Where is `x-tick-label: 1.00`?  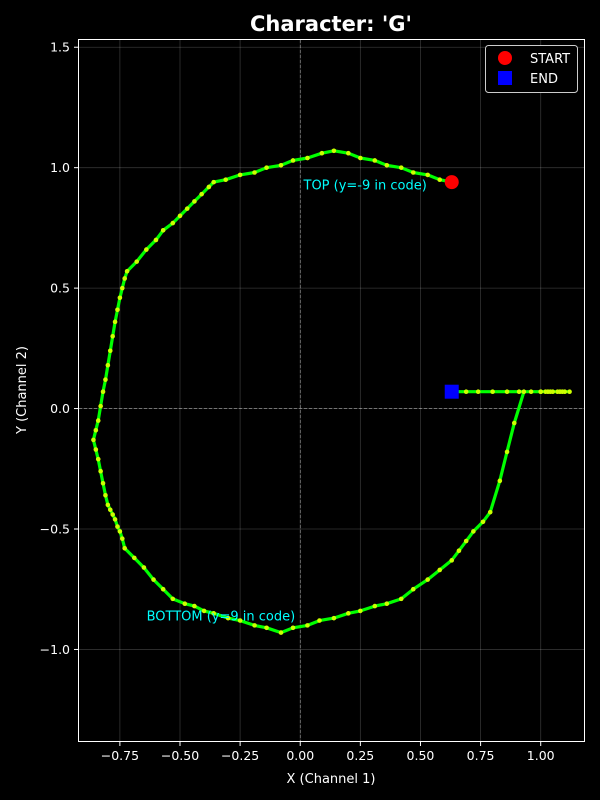
x-tick-label: 1.00 is located at coordinates (541, 755).